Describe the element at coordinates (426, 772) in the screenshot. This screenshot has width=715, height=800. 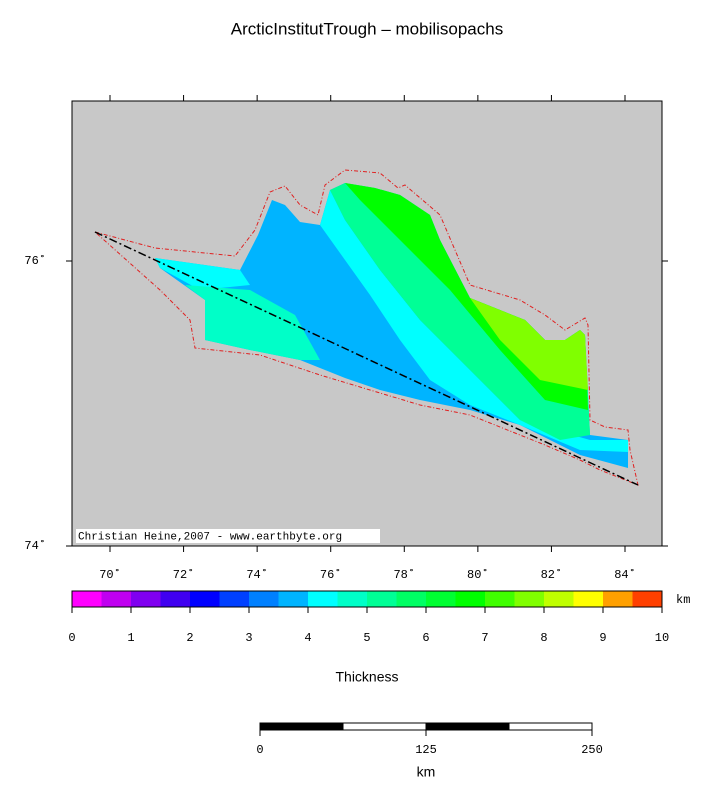
I see `scalebar-unit: km` at that location.